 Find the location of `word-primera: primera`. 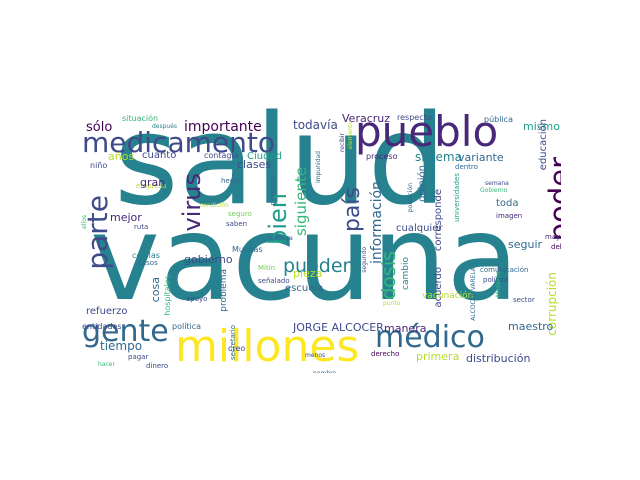

word-primera: primera is located at coordinates (438, 356).